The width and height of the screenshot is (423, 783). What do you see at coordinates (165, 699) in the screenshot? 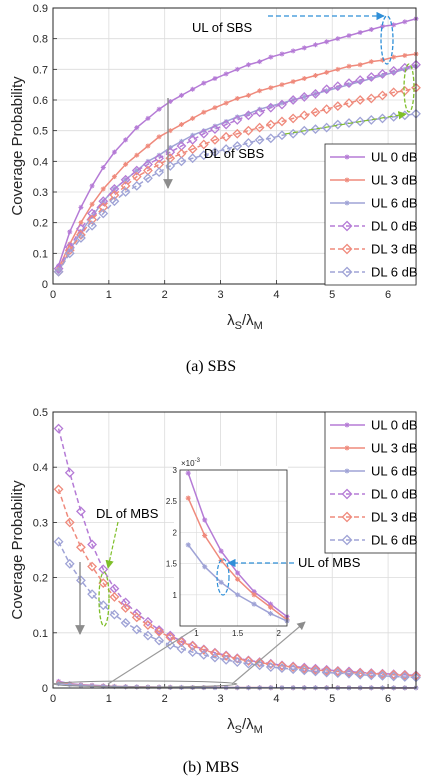
I see `b-xtick-label-2: 2` at bounding box center [165, 699].